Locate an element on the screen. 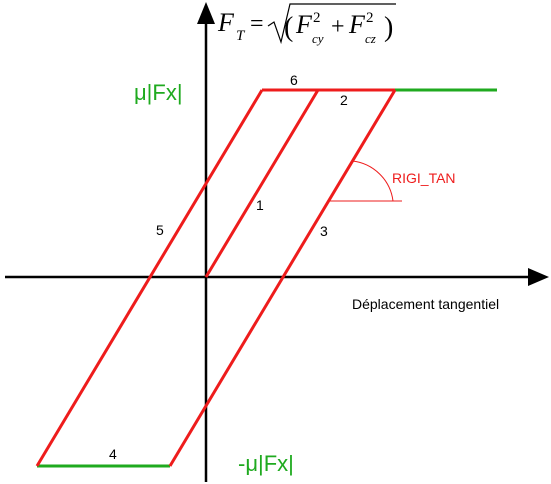 The image size is (551, 484). rigi-tan-label: RIGI_TAN is located at coordinates (424, 178).